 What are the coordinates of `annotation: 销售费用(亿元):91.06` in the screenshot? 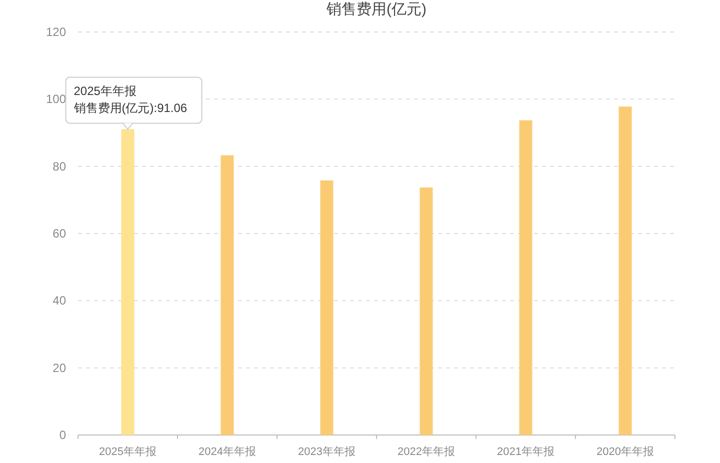 It's located at (130, 108).